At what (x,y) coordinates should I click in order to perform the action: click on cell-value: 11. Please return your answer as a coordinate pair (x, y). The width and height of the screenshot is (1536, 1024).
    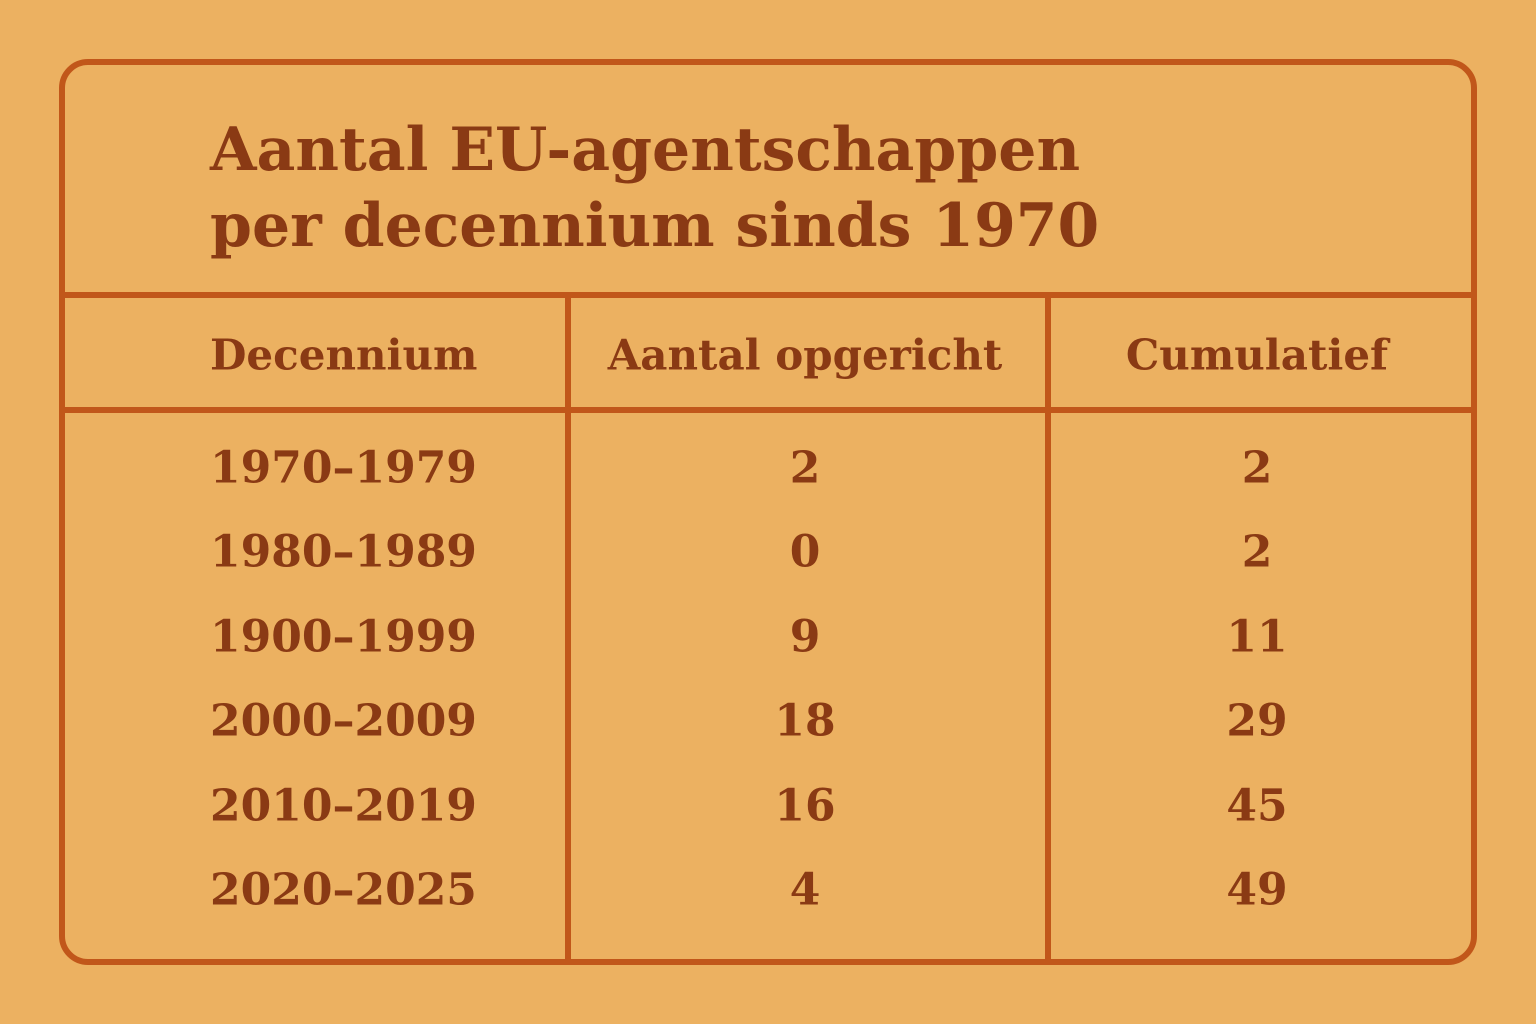
    Looking at the image, I should click on (1257, 637).